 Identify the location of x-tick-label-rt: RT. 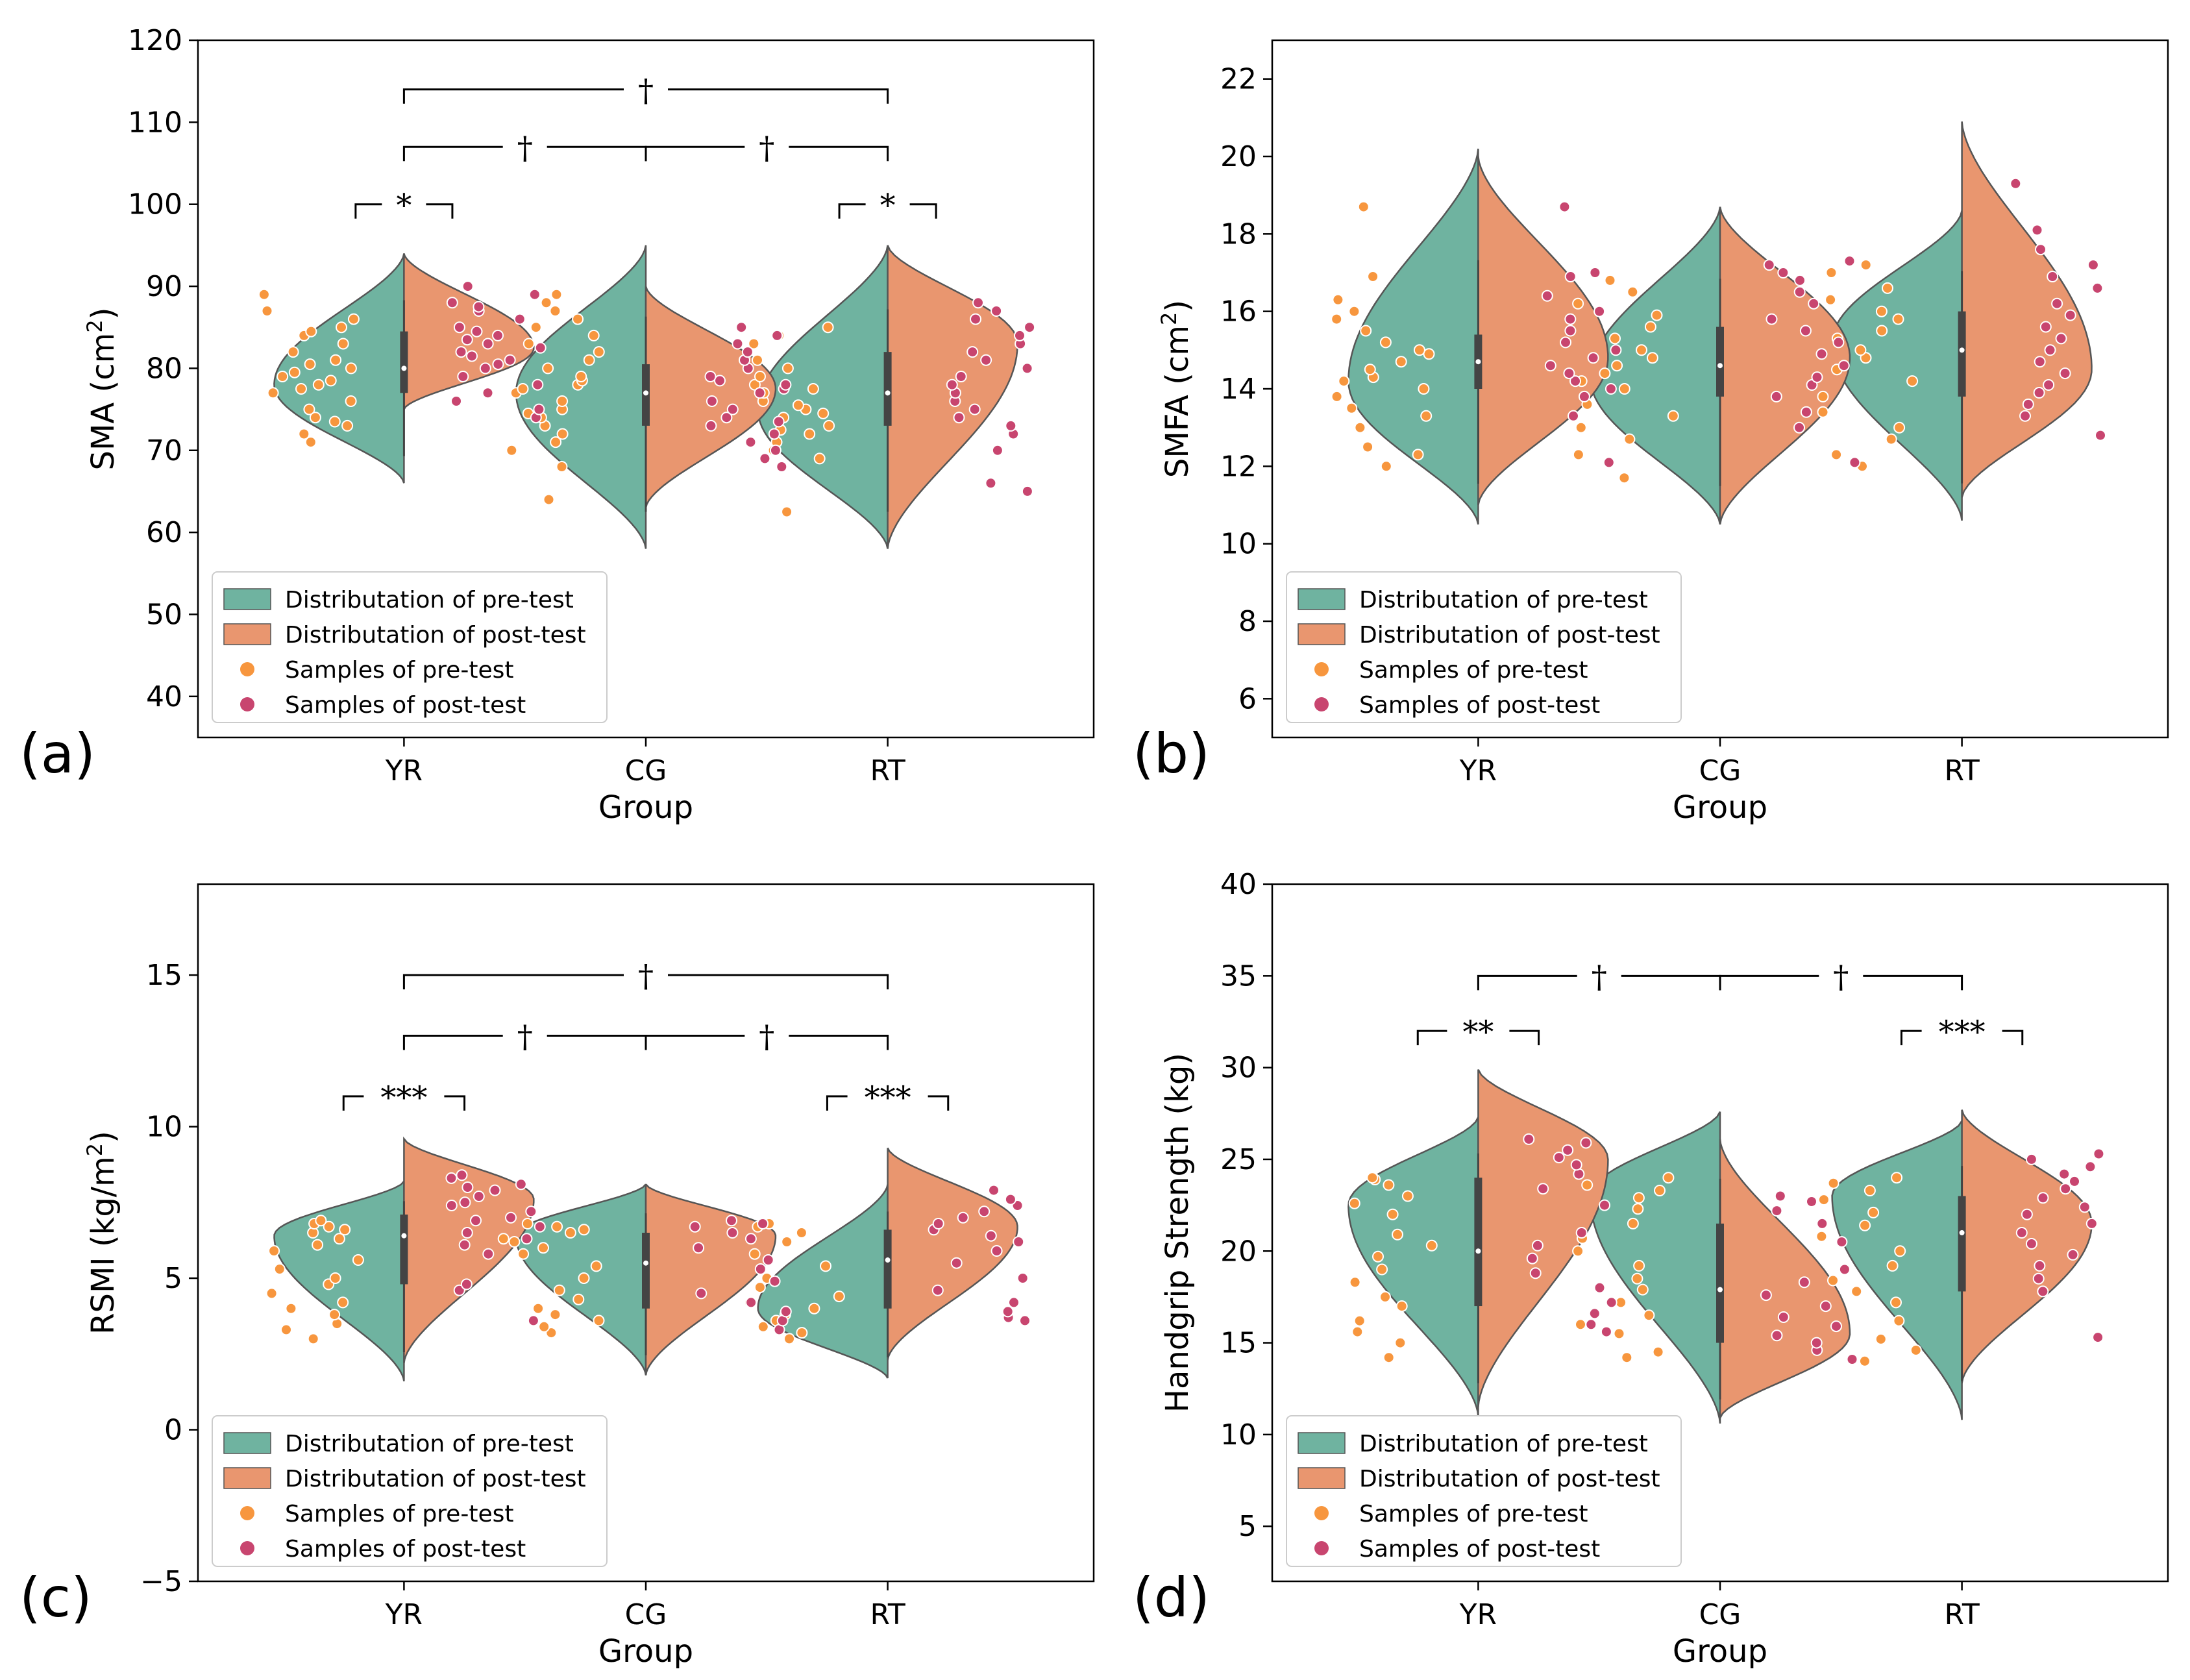
(887, 1614).